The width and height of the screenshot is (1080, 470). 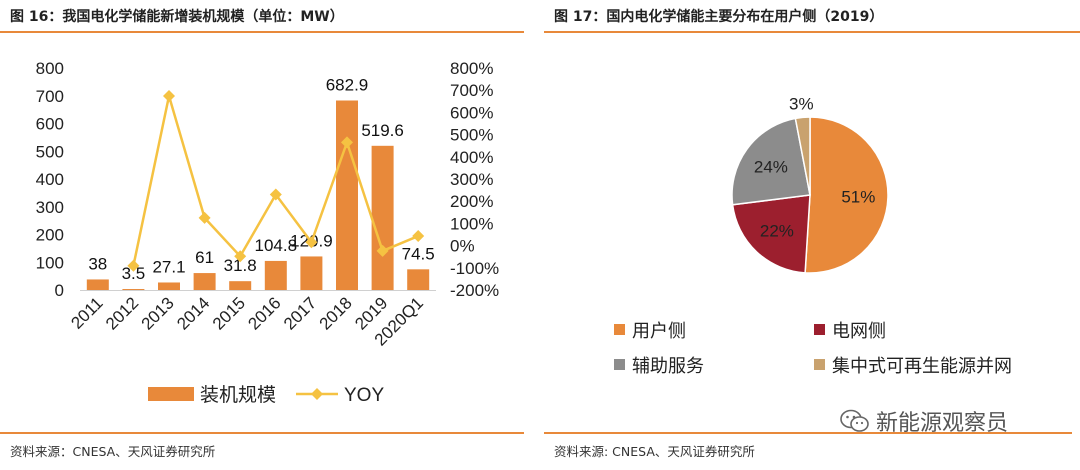 What do you see at coordinates (262, 32) in the screenshot?
I see `left-title-rule` at bounding box center [262, 32].